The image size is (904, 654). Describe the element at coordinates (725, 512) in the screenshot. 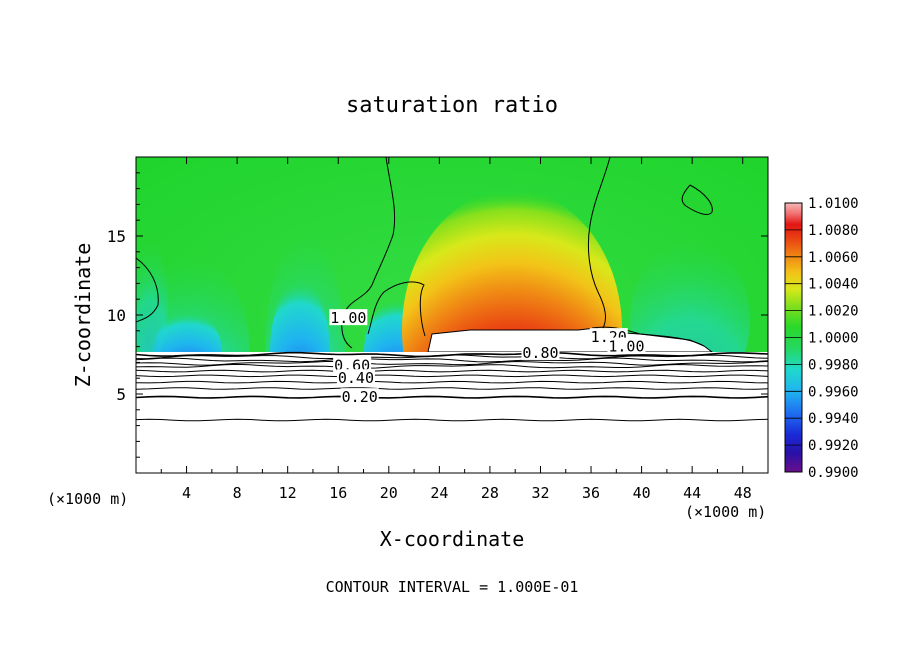

I see `x-units-right: (×1000 m)` at that location.